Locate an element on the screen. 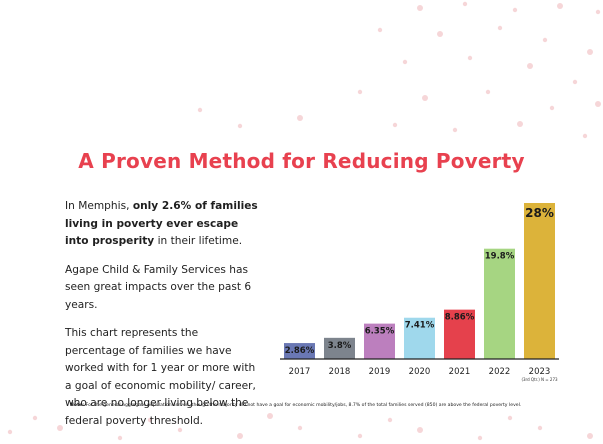  bar-value-label: 3.8% is located at coordinates (340, 346).